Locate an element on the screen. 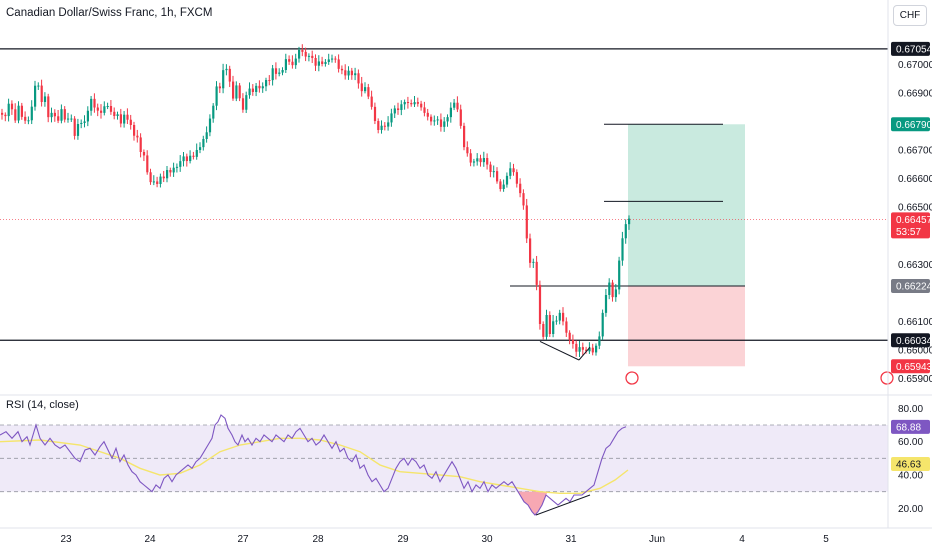 The height and width of the screenshot is (550, 932). y-tick-label: 0.66000 is located at coordinates (915, 351).